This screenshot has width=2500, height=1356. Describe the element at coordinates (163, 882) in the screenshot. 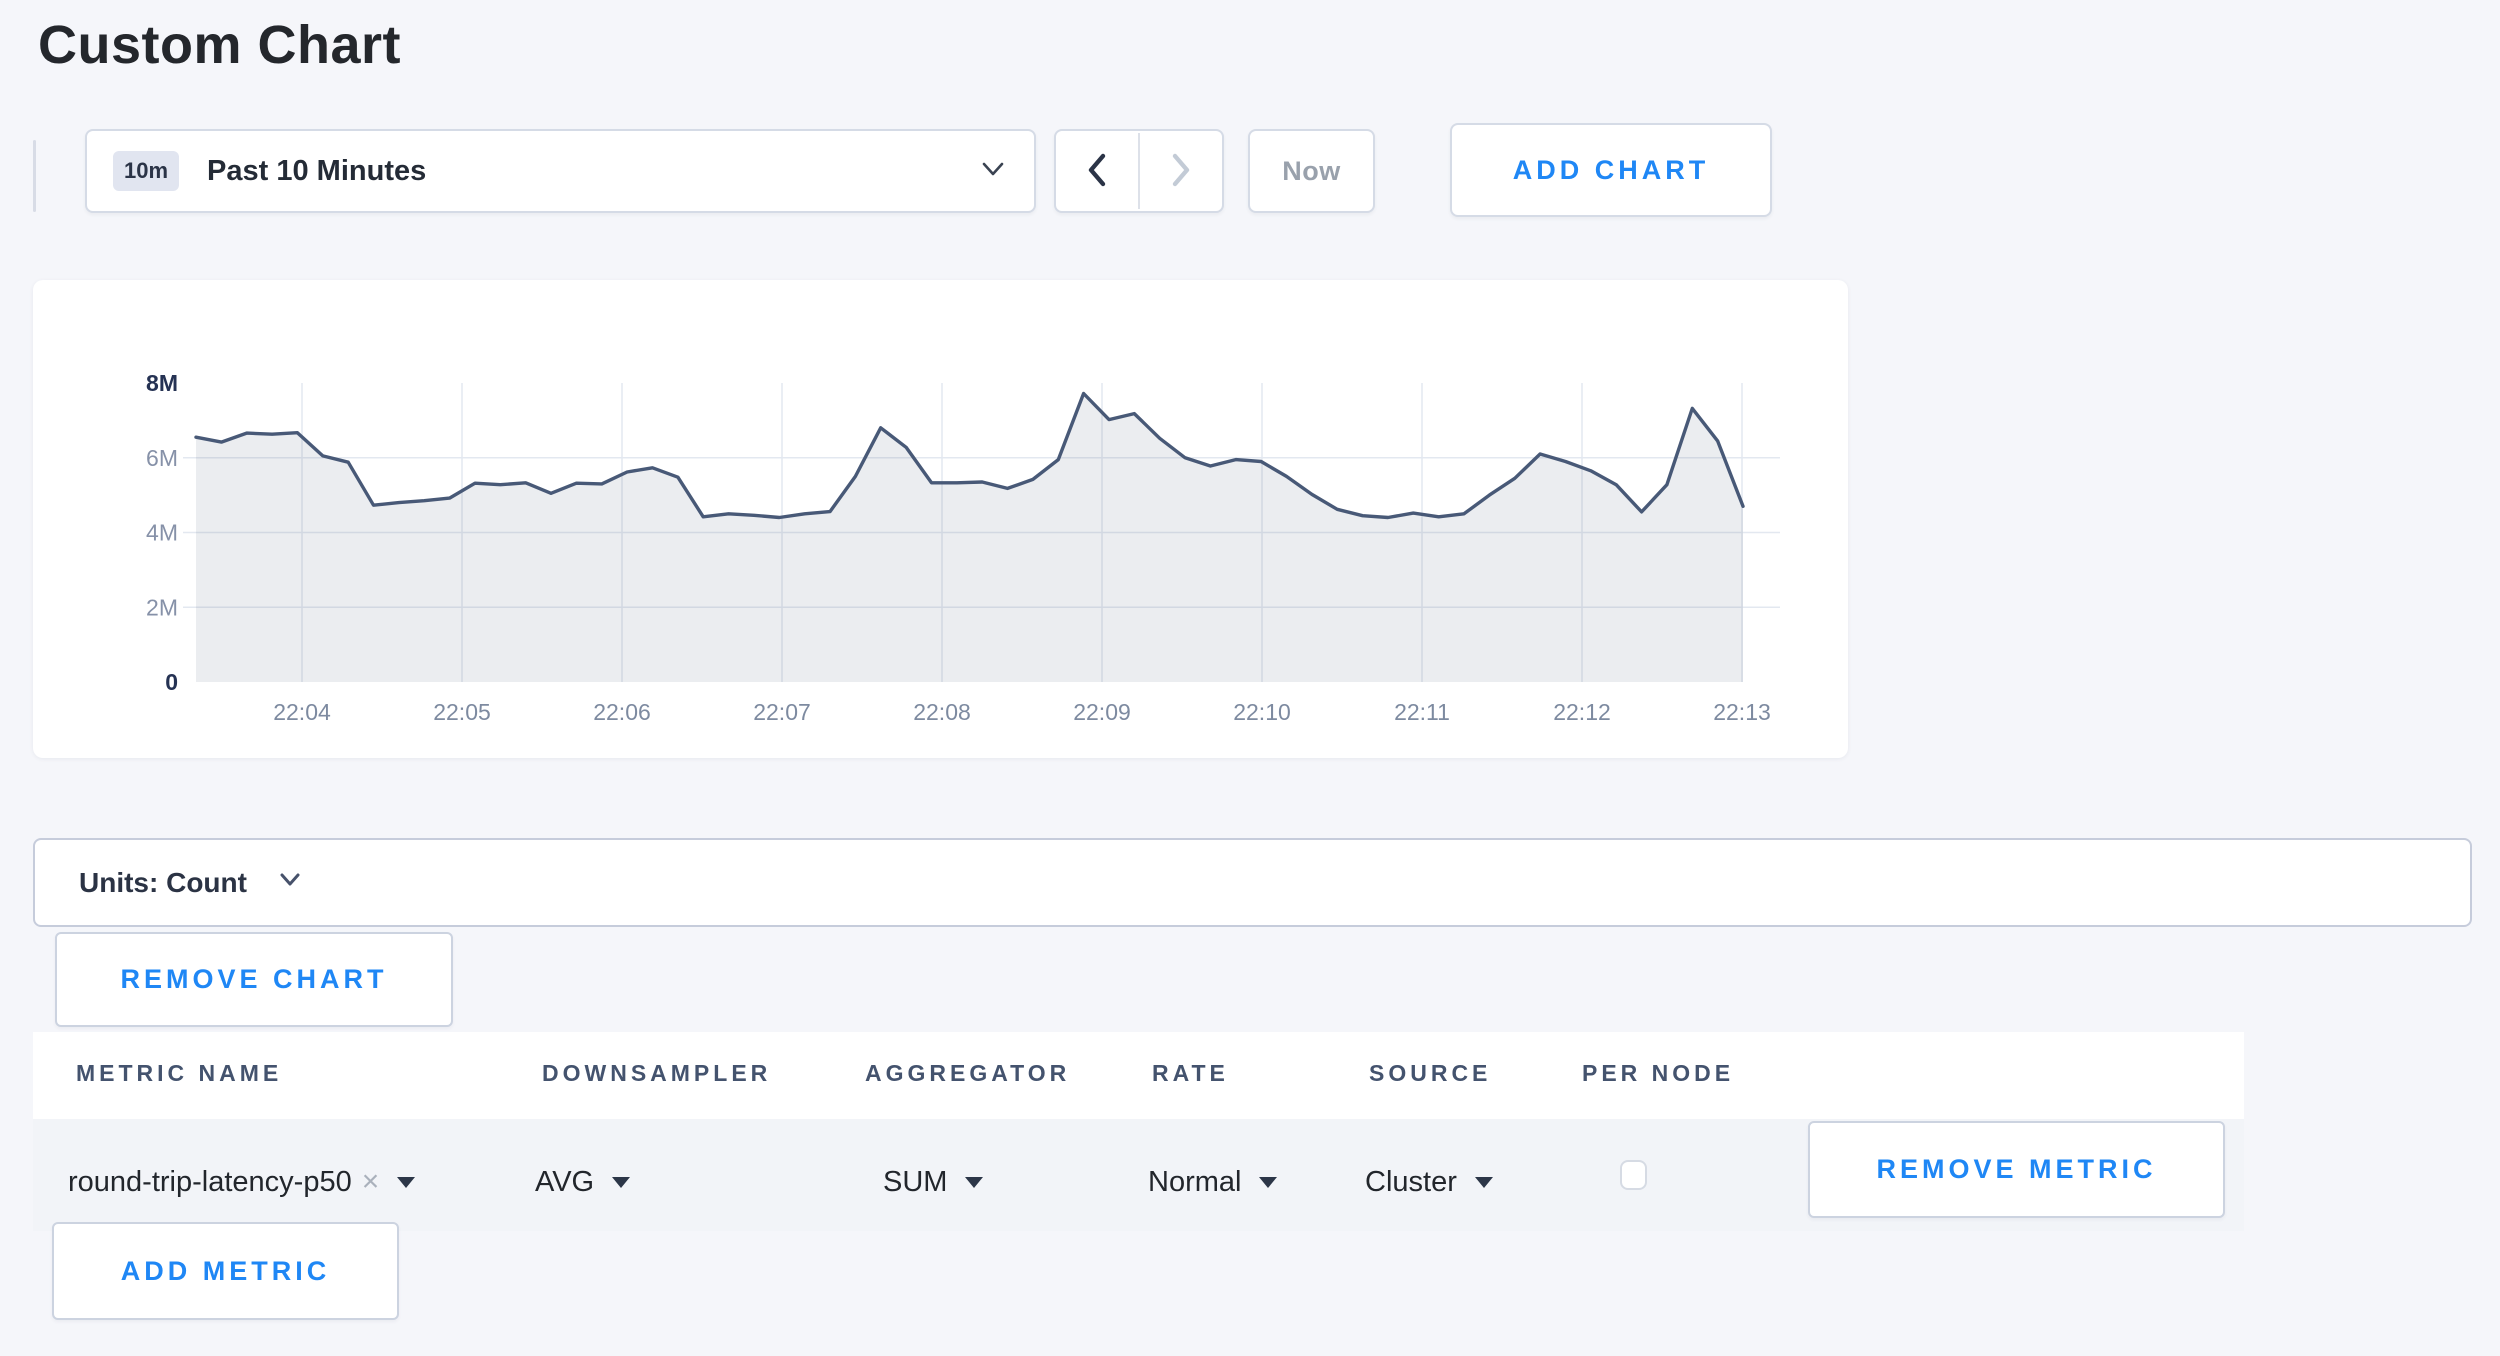

I see `units-label: Units: Count` at that location.